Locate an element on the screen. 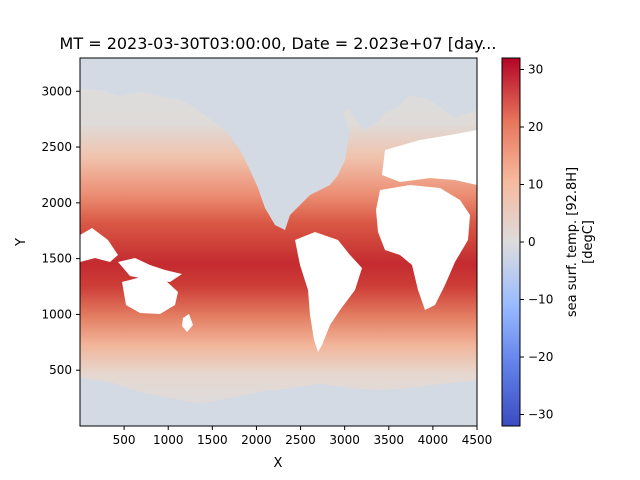  land-greenland is located at coordinates (375, 99).